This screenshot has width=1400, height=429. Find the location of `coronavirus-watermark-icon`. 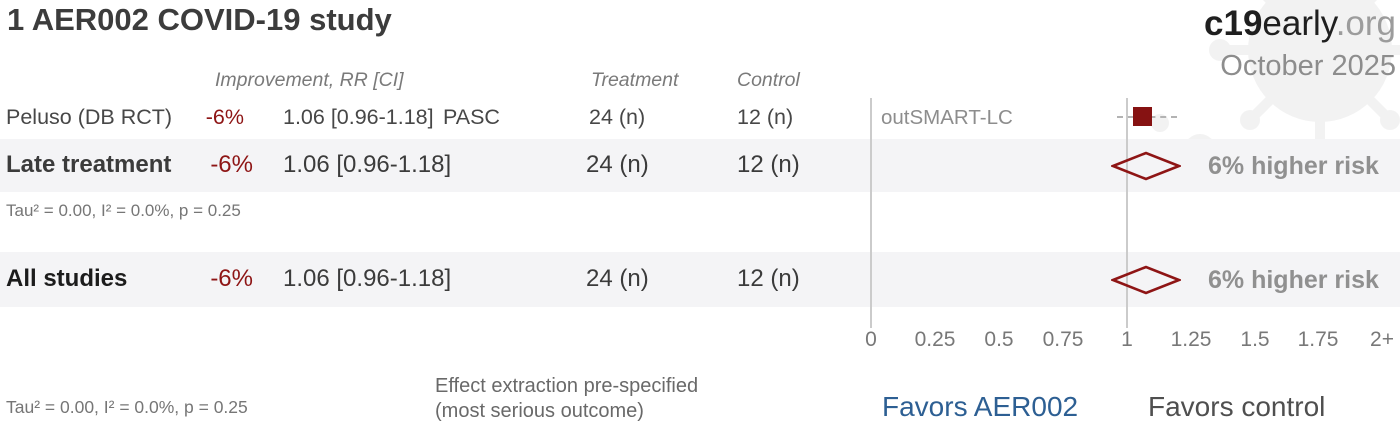

coronavirus-watermark-icon is located at coordinates (1275, 83).